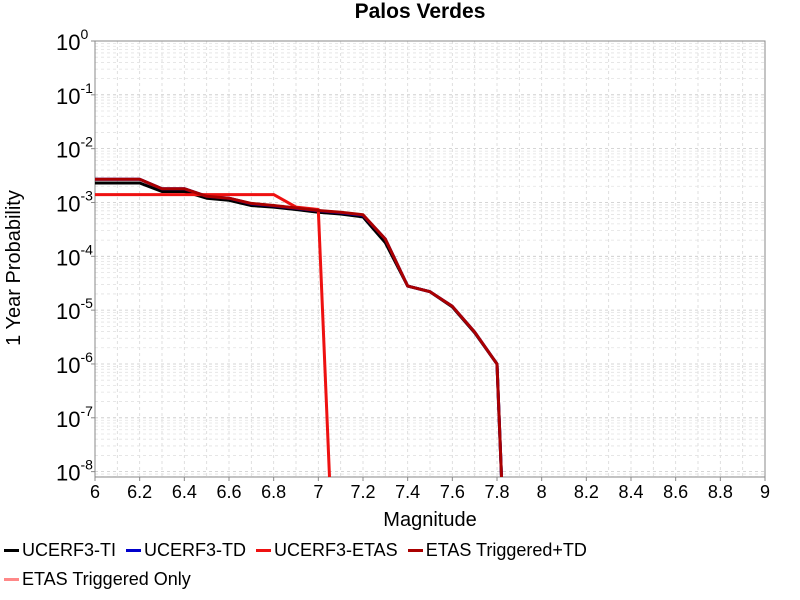  What do you see at coordinates (74, 309) in the screenshot?
I see `y-tick-label: 10⁻⁵` at bounding box center [74, 309].